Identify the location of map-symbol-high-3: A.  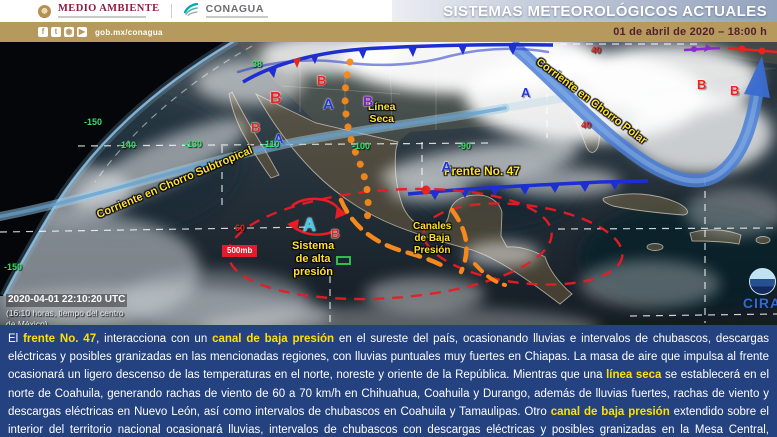
(446, 167).